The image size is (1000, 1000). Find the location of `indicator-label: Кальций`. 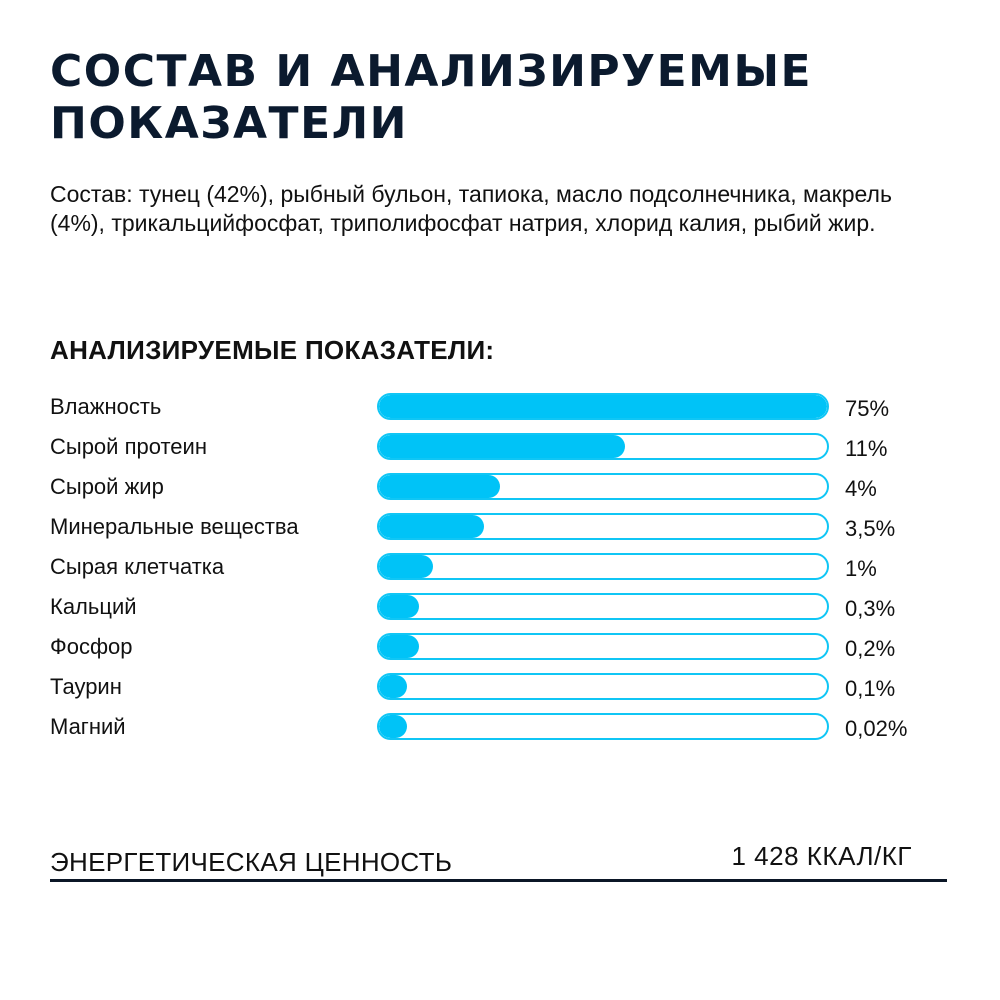

indicator-label: Кальций is located at coordinates (93, 606).